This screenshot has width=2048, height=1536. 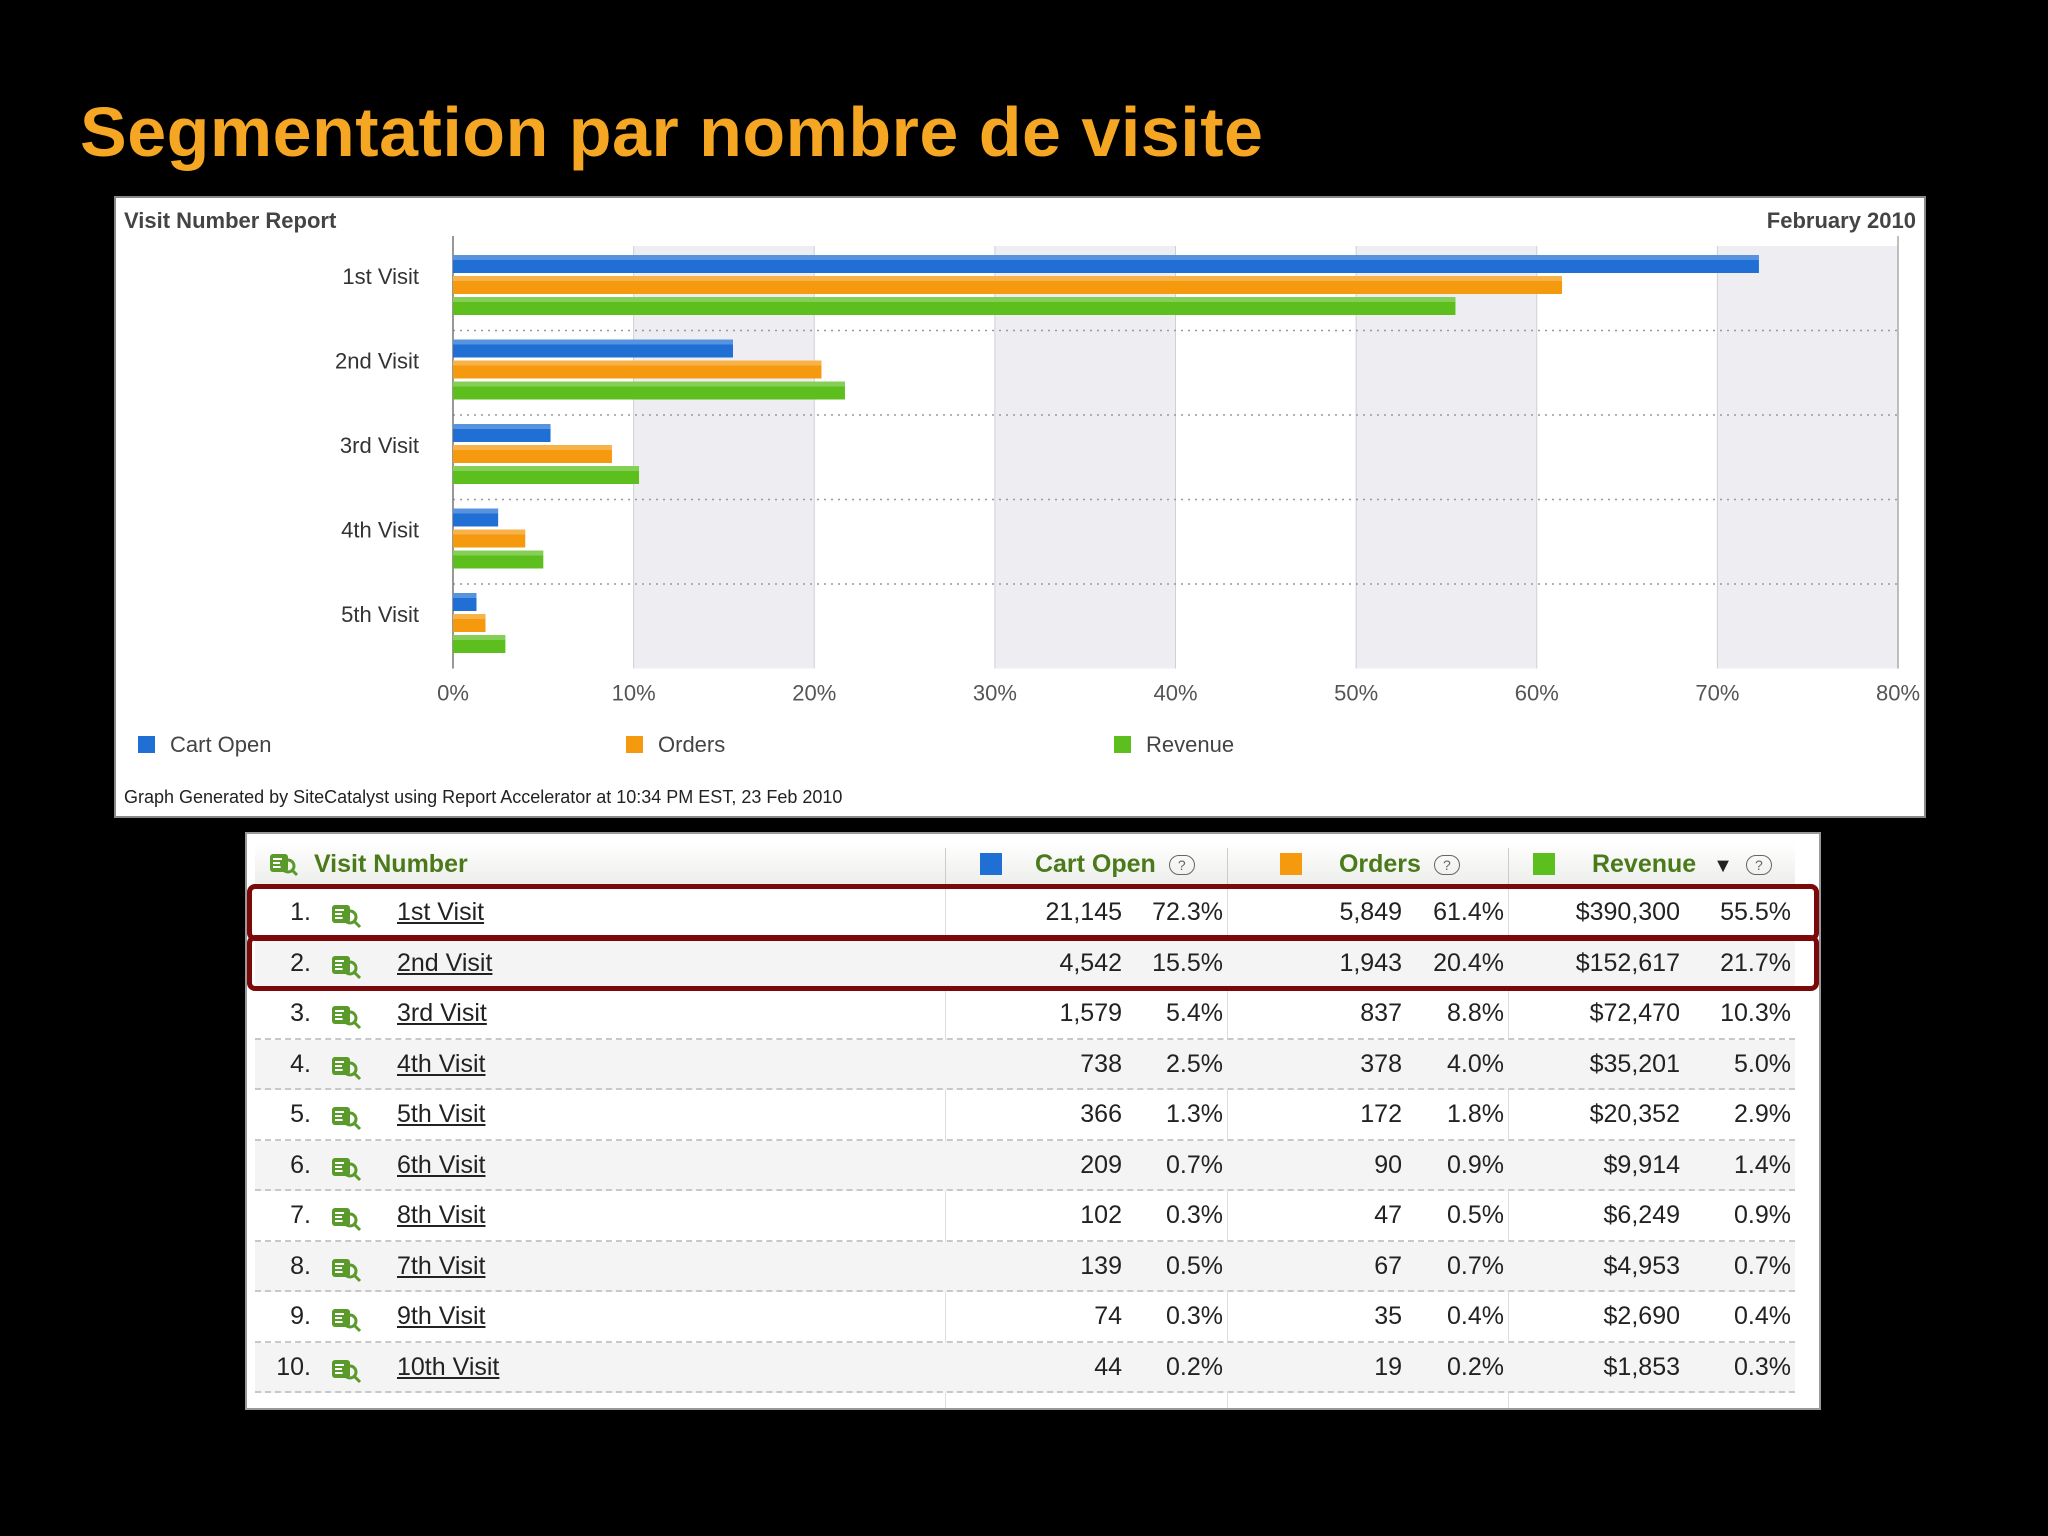 What do you see at coordinates (1194, 1265) in the screenshot?
I see `cart-open-percent: 0.5%` at bounding box center [1194, 1265].